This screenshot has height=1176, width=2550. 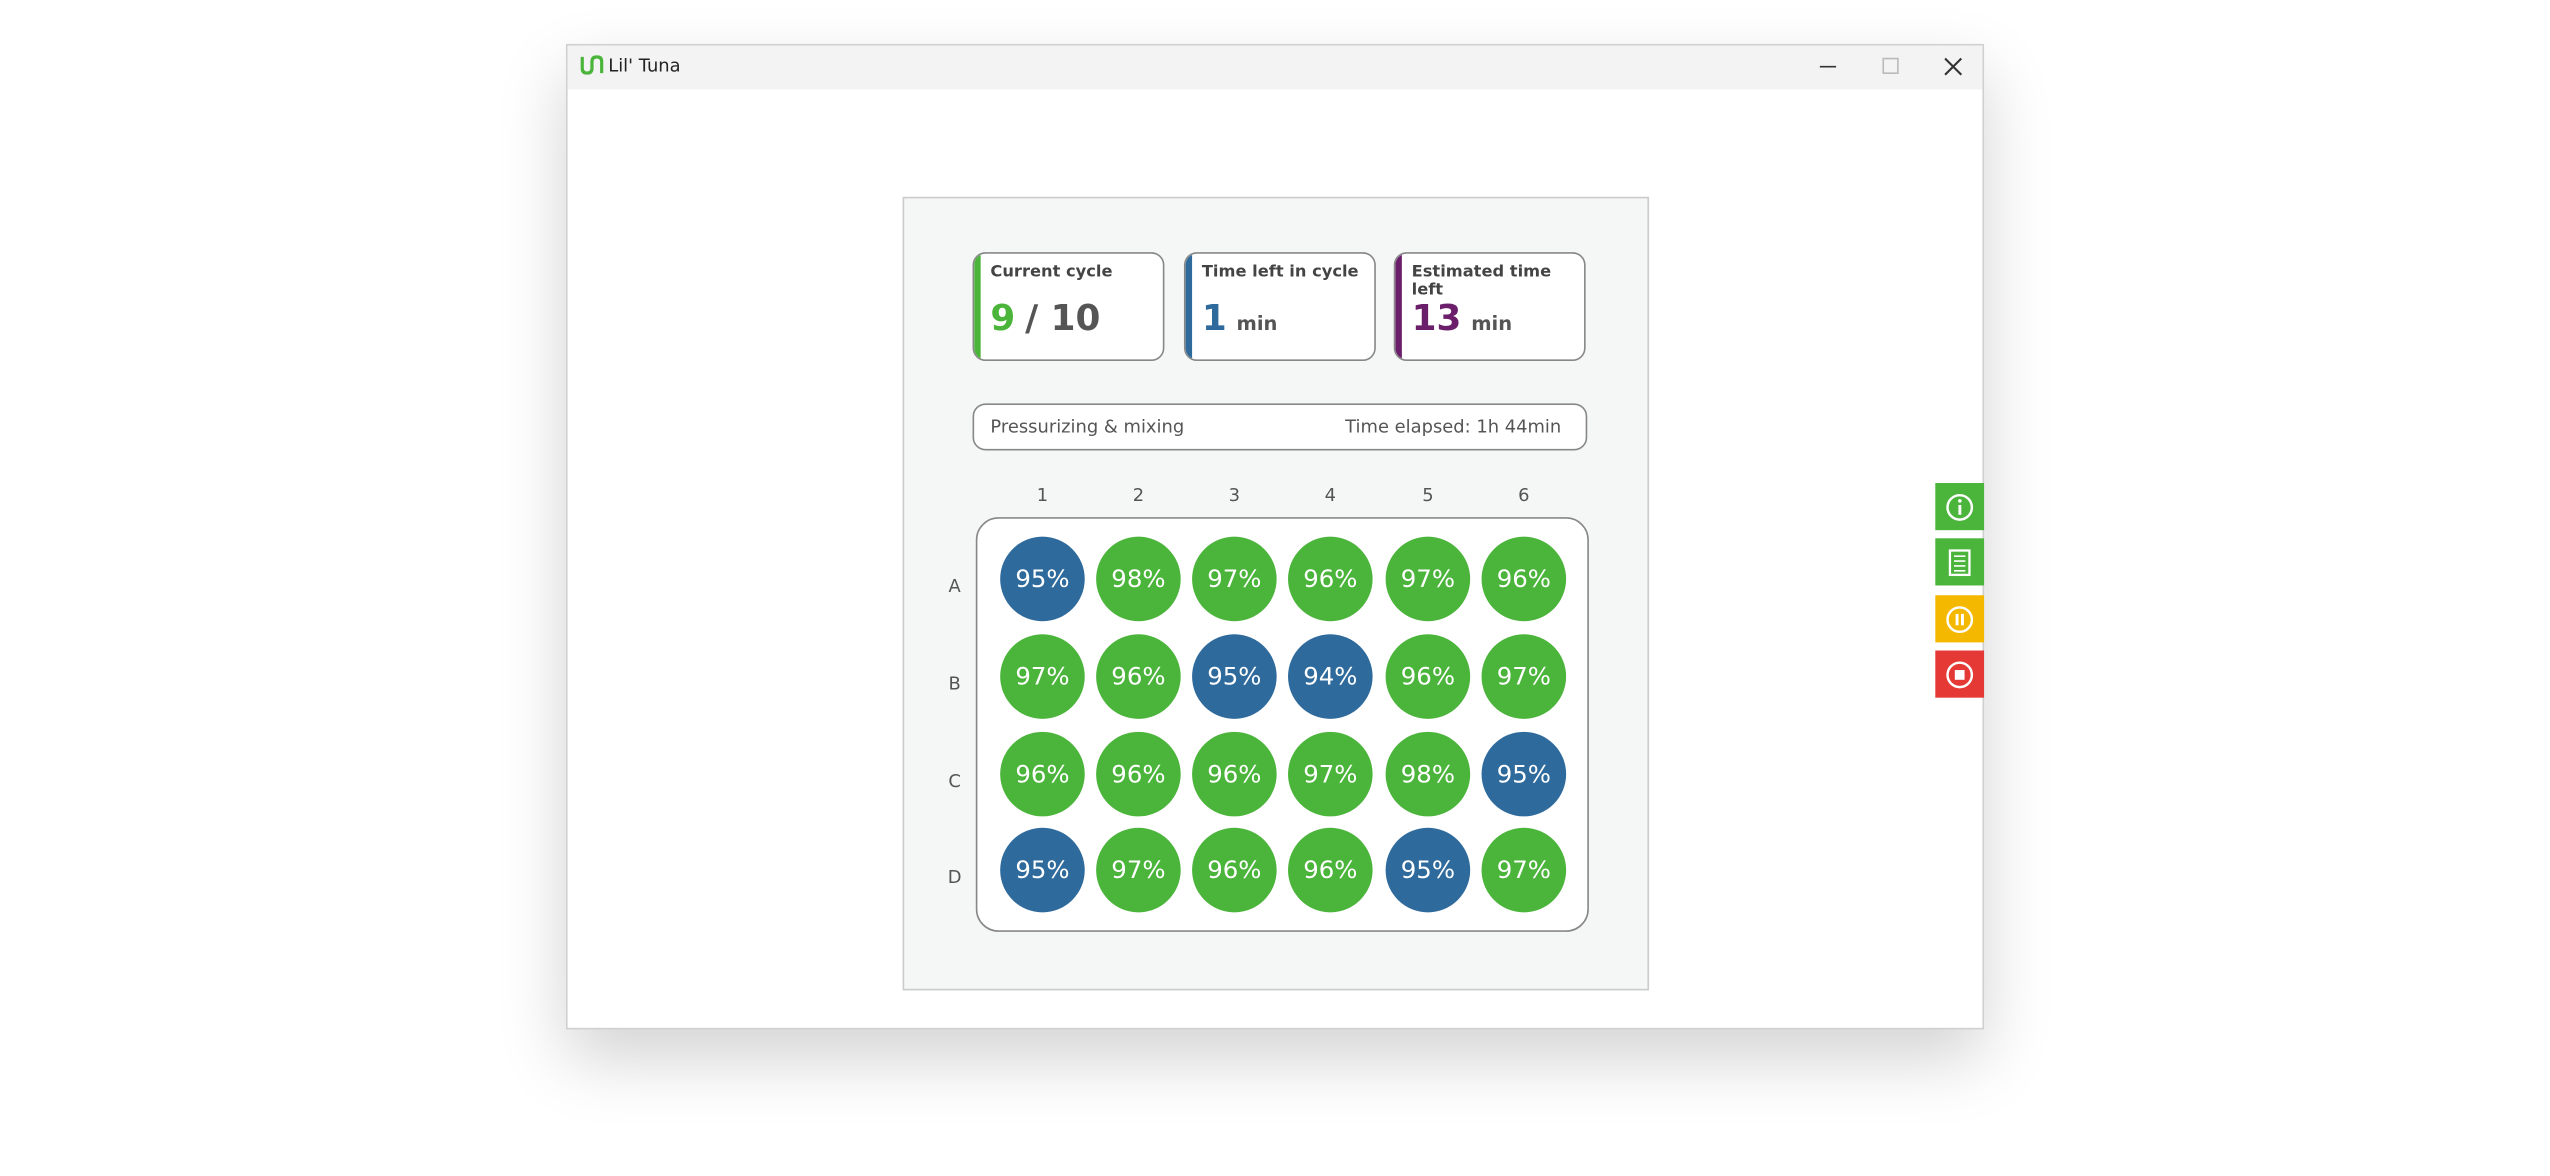 I want to click on column-label: 5, so click(x=1428, y=495).